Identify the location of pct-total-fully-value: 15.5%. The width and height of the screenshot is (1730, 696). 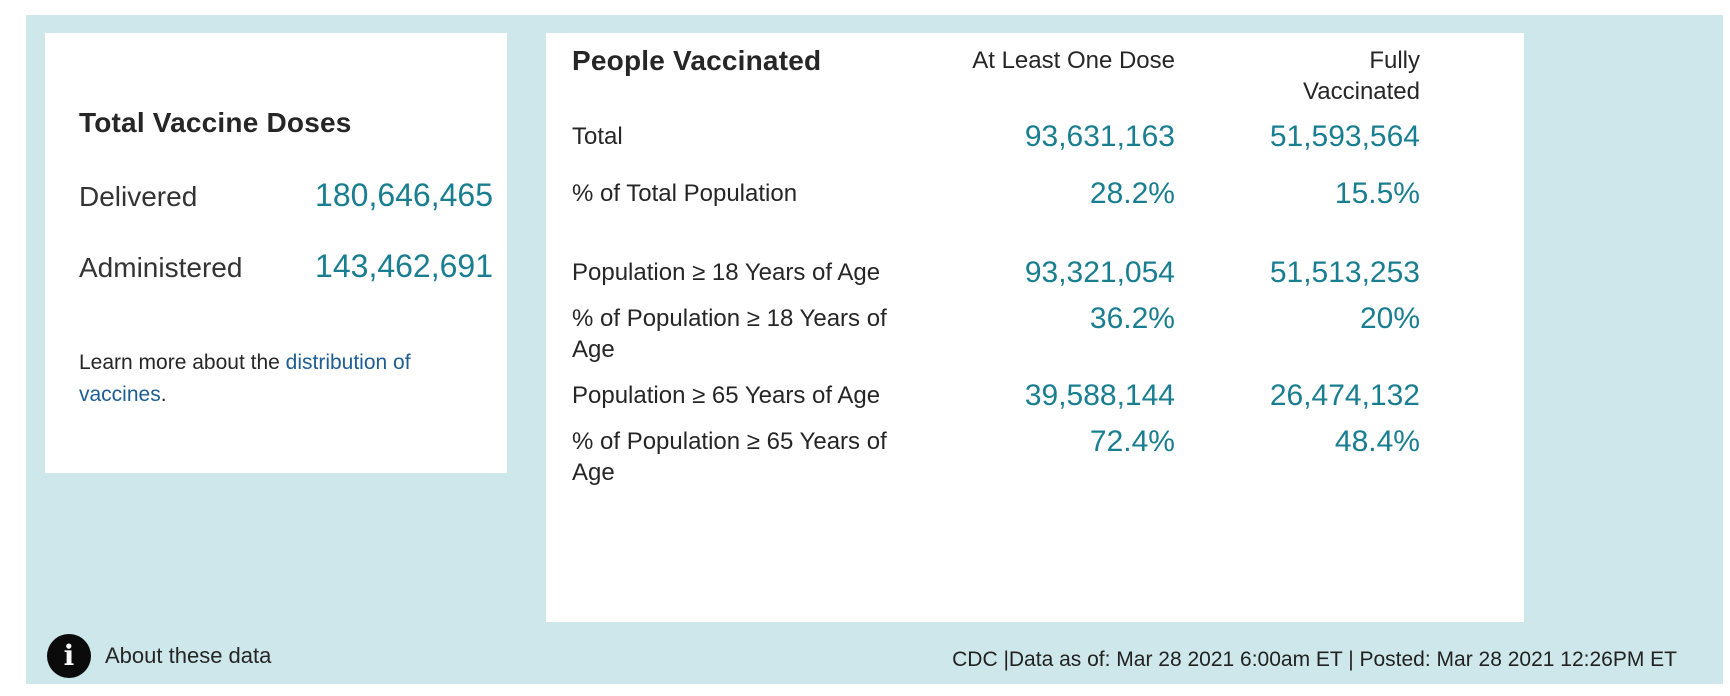
(1377, 193).